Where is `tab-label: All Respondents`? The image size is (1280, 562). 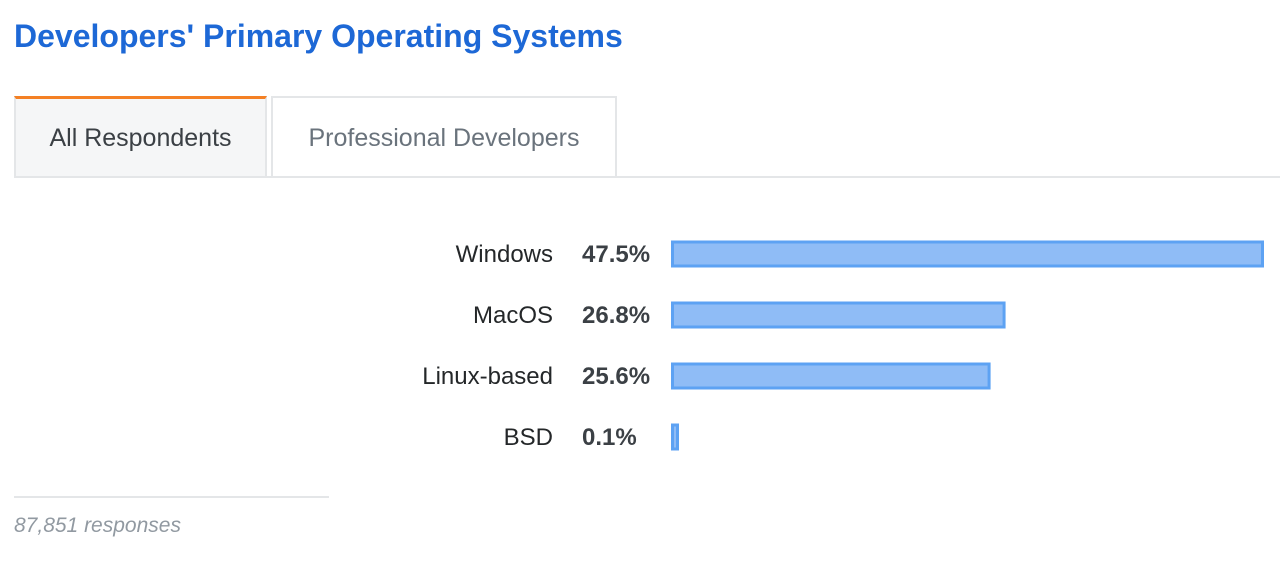
tab-label: All Respondents is located at coordinates (140, 138).